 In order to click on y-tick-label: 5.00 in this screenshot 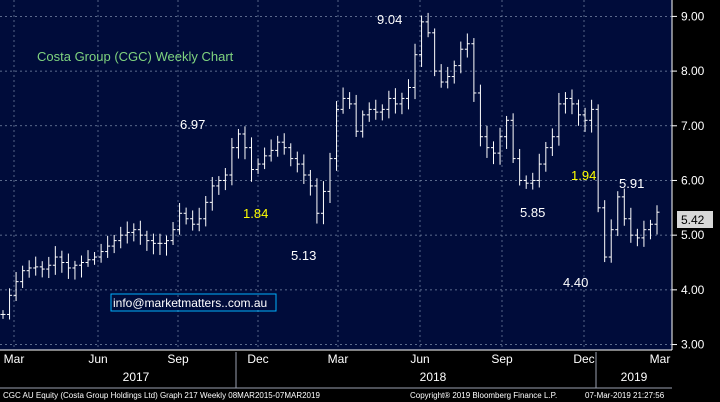, I will do `click(693, 235)`.